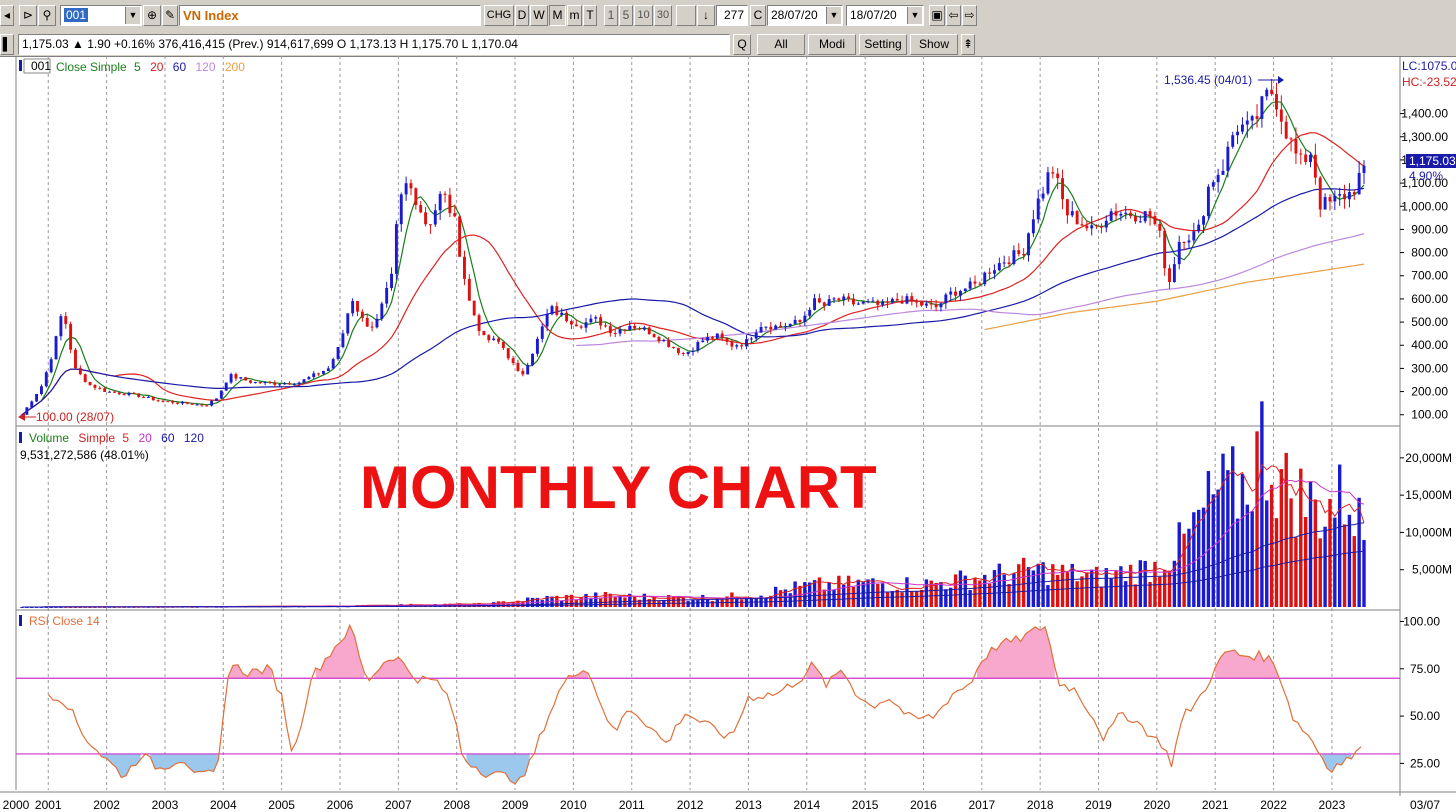 Image resolution: width=1456 pixels, height=812 pixels. Describe the element at coordinates (968, 44) in the screenshot. I see `pin-icon: ⇞` at that location.